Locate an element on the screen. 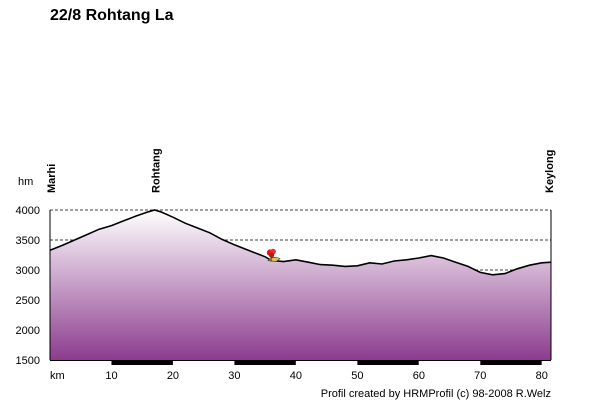 The image size is (600, 400). place-labels: Marhi Rohtang Keylong is located at coordinates (301, 170).